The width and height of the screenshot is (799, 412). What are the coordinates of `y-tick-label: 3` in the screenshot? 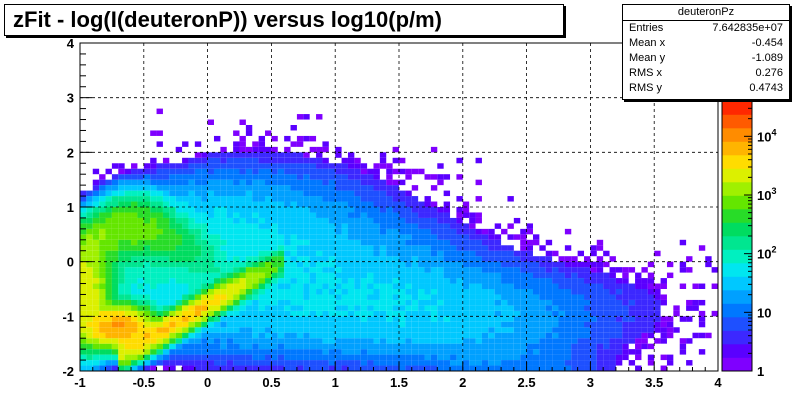 It's located at (70, 98).